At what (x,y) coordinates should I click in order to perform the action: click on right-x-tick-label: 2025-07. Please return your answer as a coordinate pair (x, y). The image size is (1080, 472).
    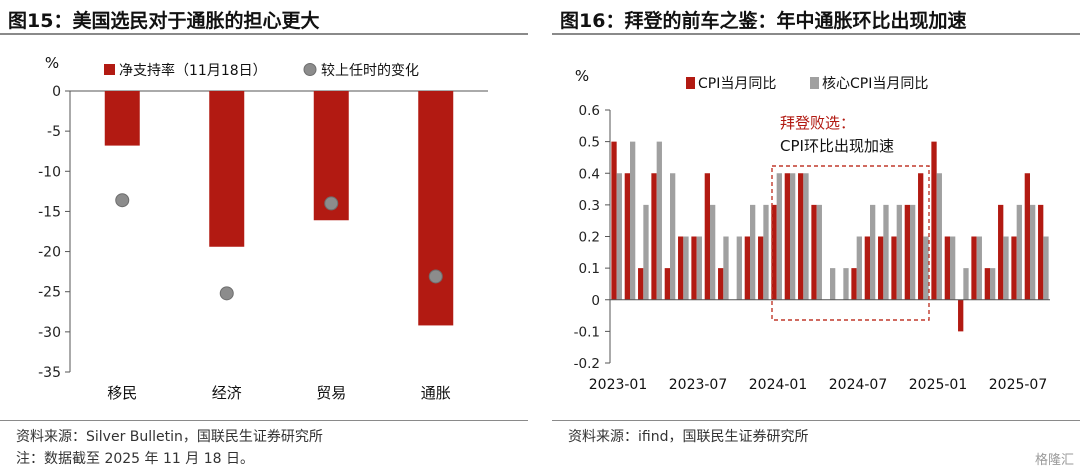
    Looking at the image, I should click on (1018, 385).